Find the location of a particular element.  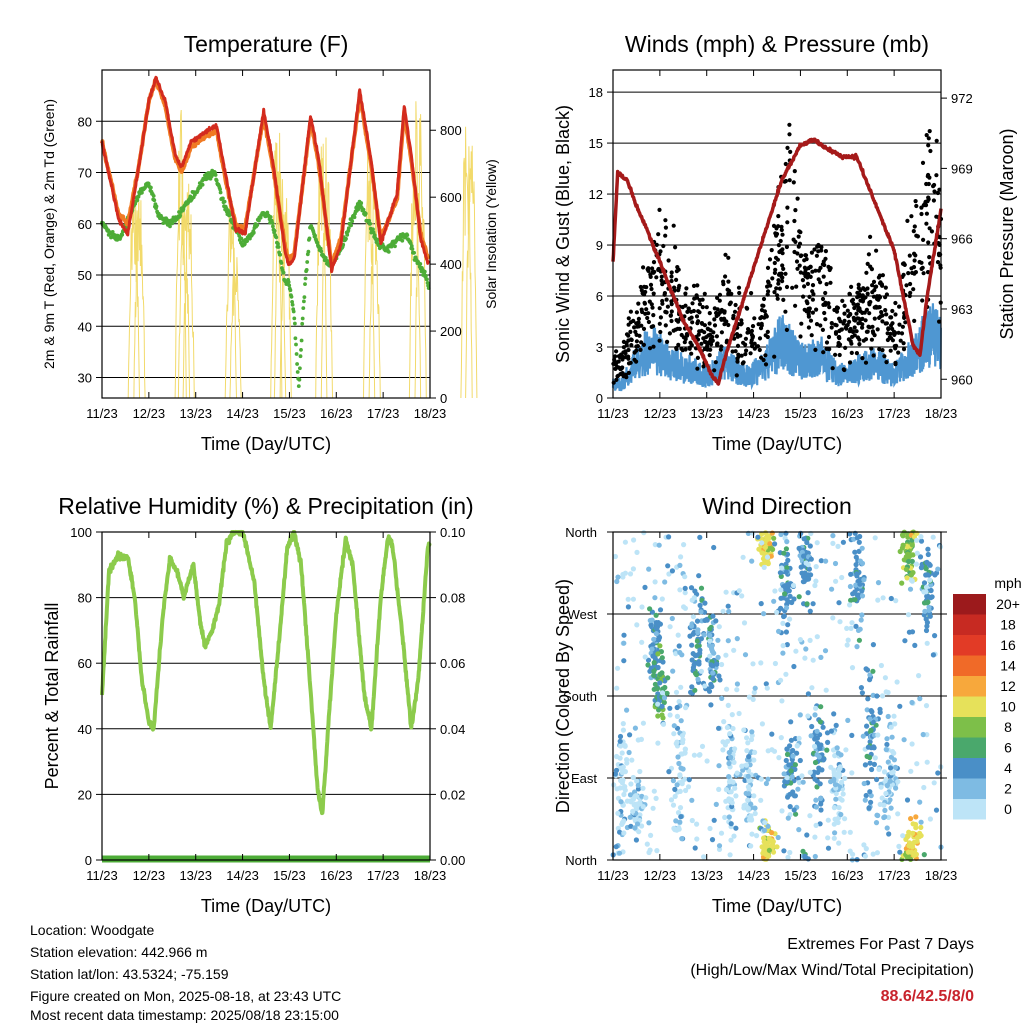

x-tick-label: 15/23 is located at coordinates (289, 875).